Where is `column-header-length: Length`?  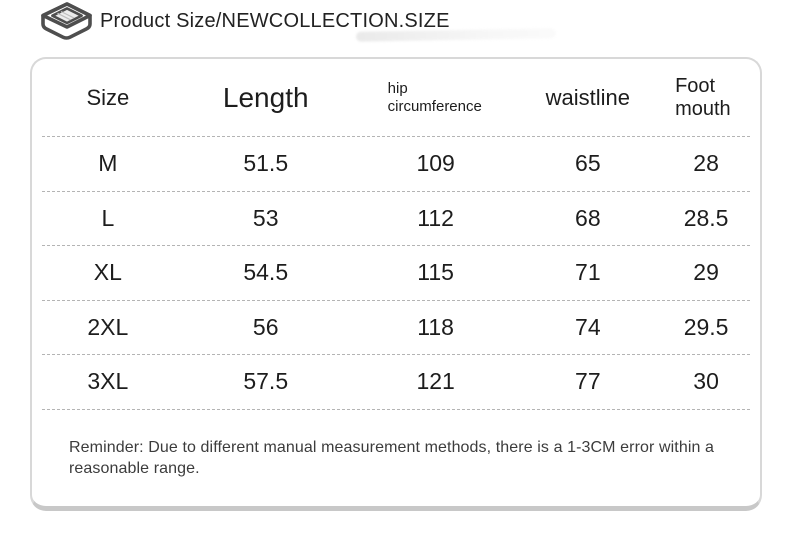 column-header-length: Length is located at coordinates (265, 97).